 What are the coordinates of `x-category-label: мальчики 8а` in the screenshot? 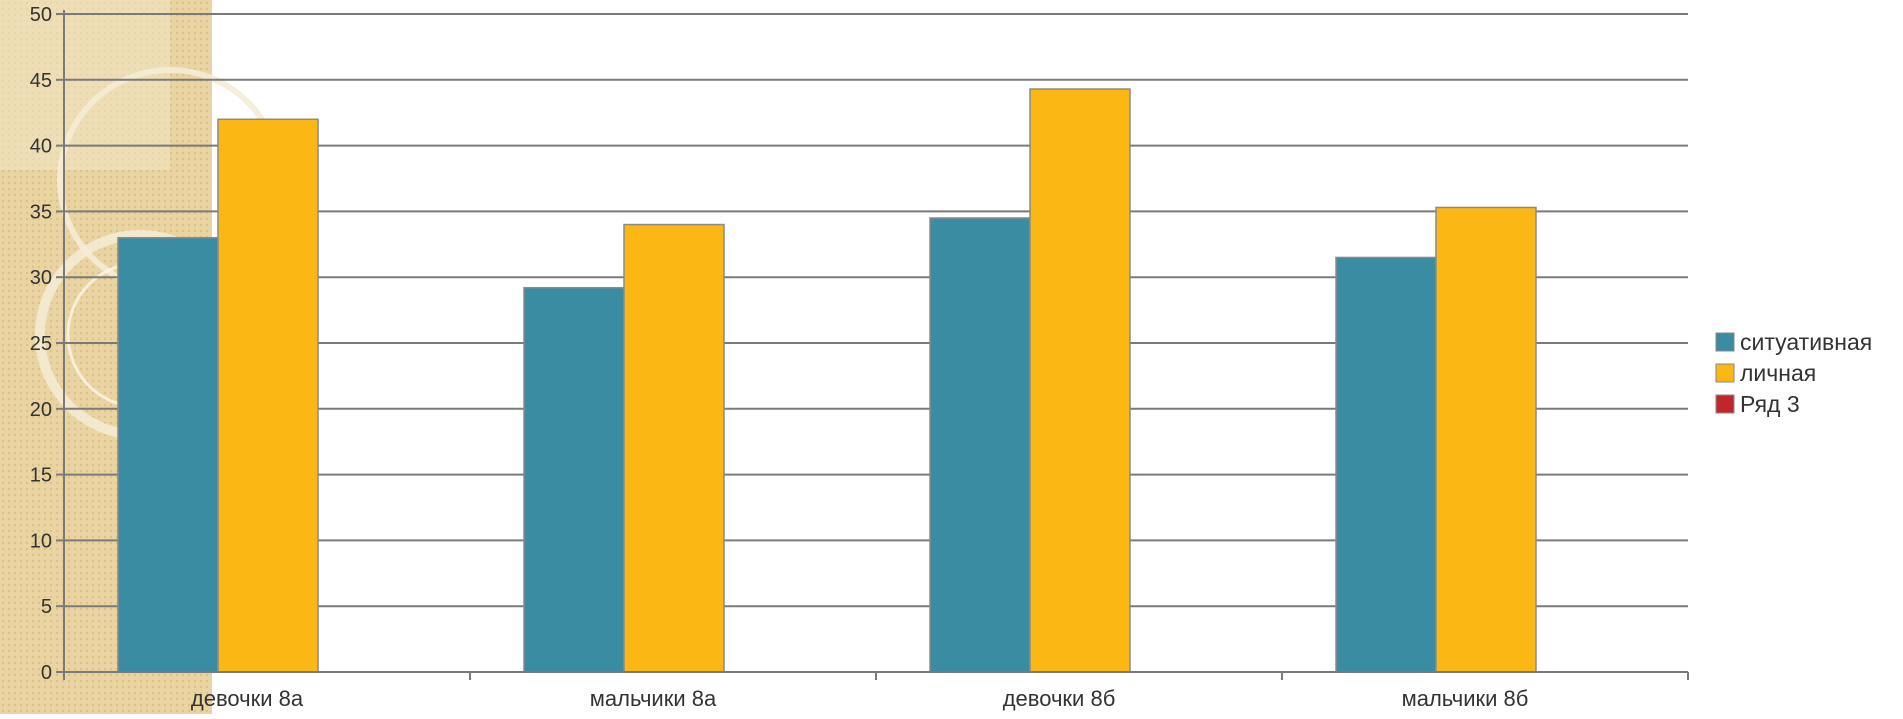 It's located at (653, 698).